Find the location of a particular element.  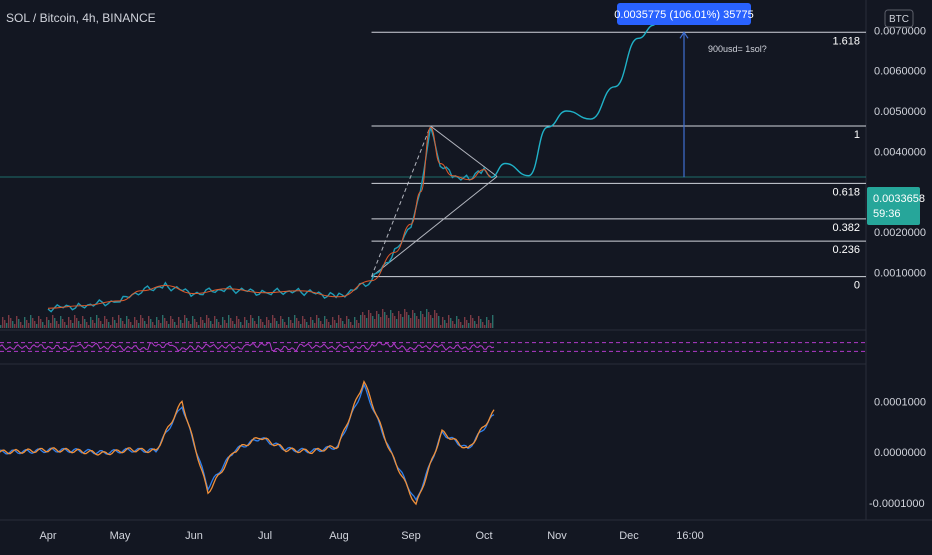

triangle-lower-edge is located at coordinates (434, 227).